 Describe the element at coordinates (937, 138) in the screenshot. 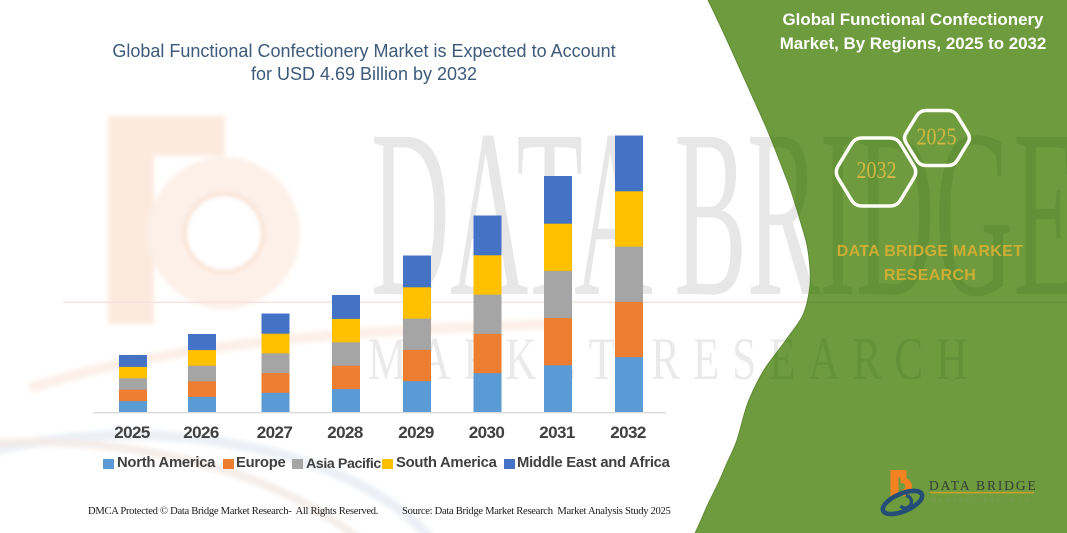

I see `svg-text: 2025` at that location.